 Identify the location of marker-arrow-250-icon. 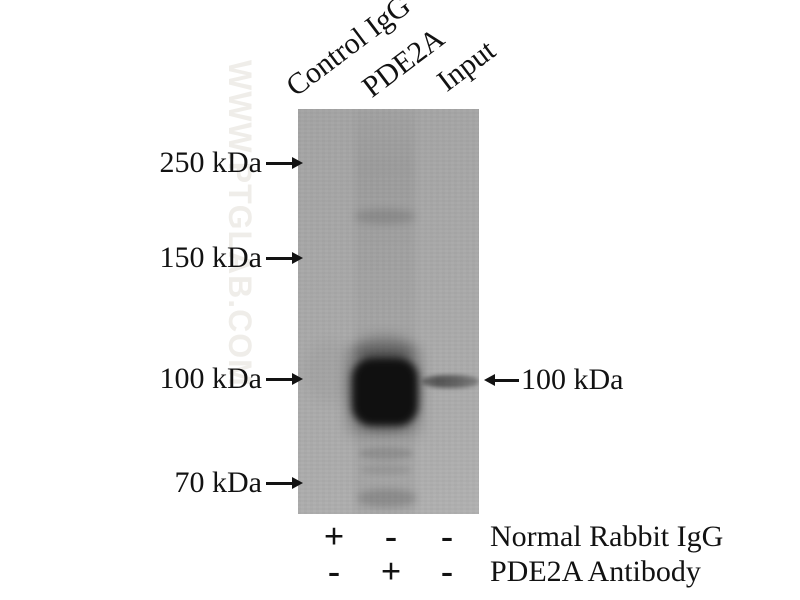
(284, 163).